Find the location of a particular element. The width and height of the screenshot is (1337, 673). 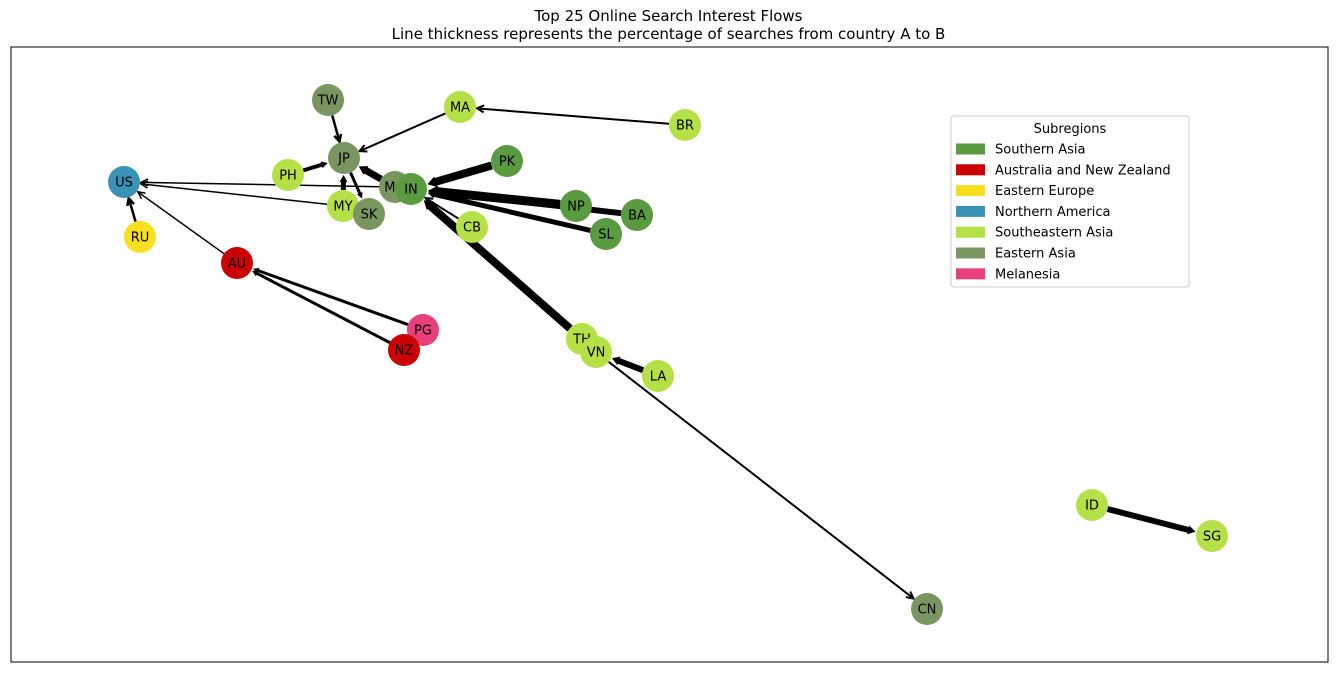

node-ph: PH is located at coordinates (288, 175).